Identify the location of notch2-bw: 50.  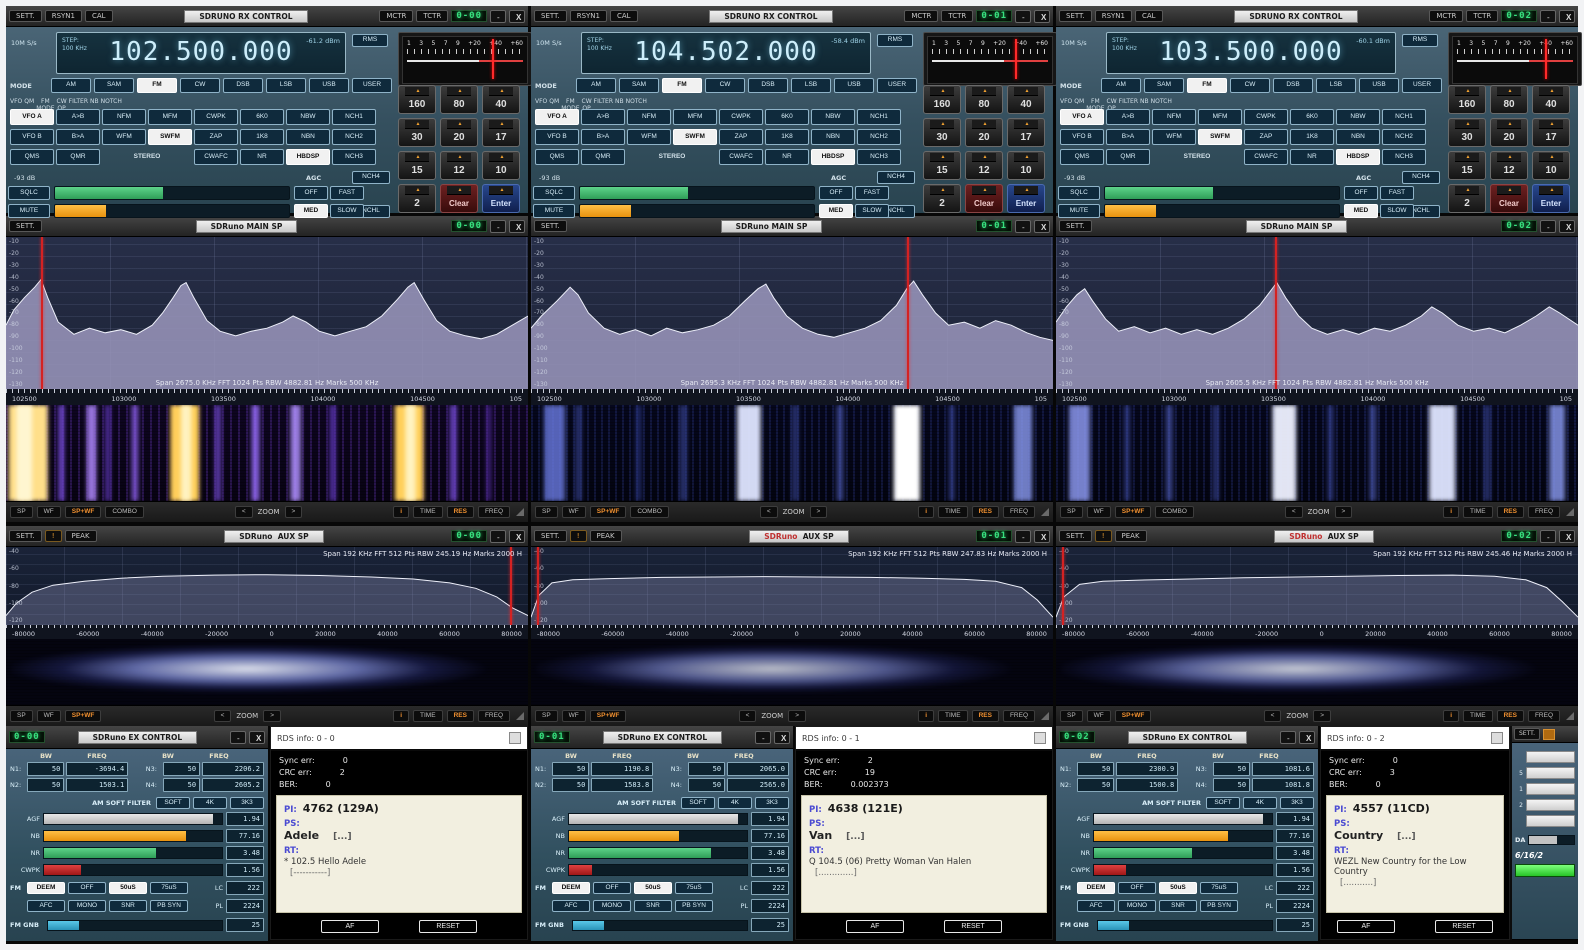
(571, 785).